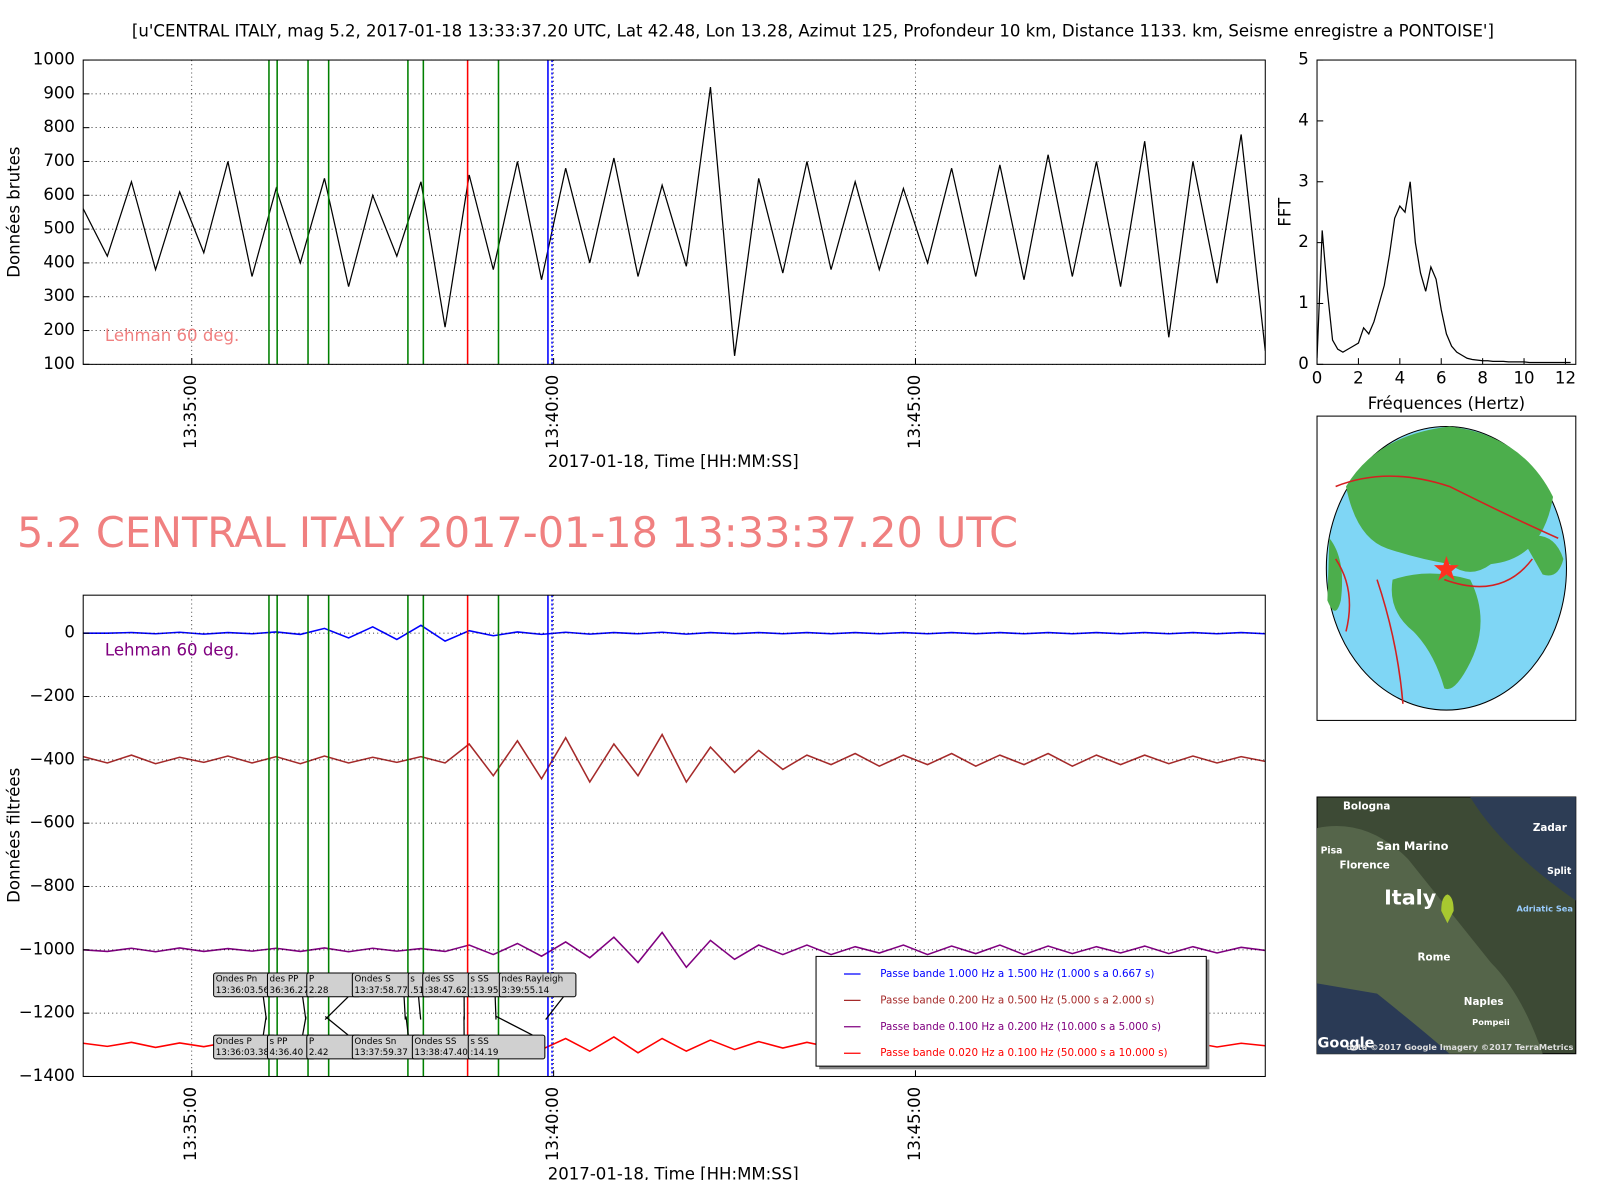  I want to click on map-label: Florence, so click(1364, 865).